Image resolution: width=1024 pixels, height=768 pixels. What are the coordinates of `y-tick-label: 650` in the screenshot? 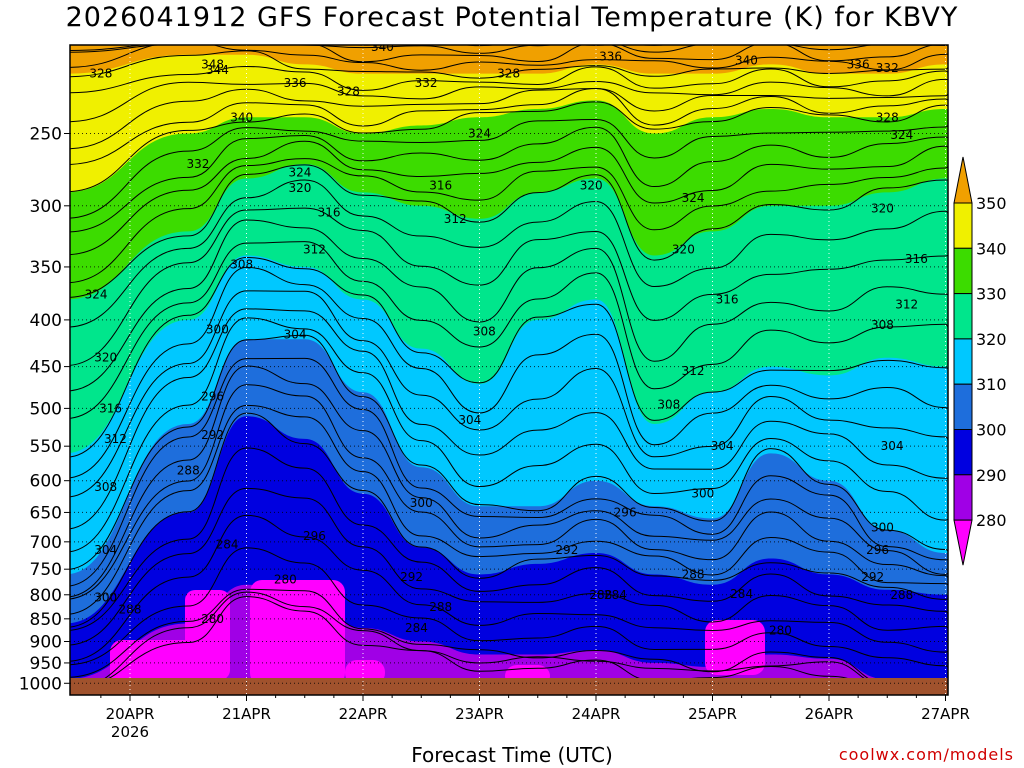 It's located at (46, 513).